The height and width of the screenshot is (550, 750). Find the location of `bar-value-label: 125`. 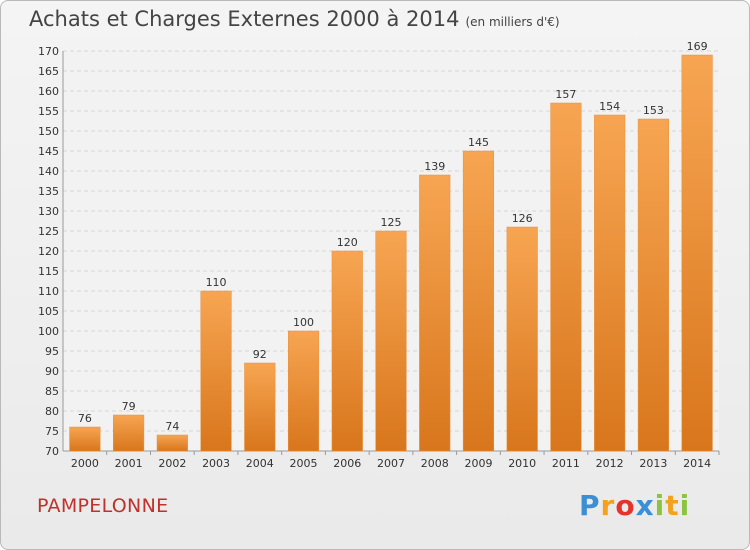

bar-value-label: 125 is located at coordinates (391, 222).